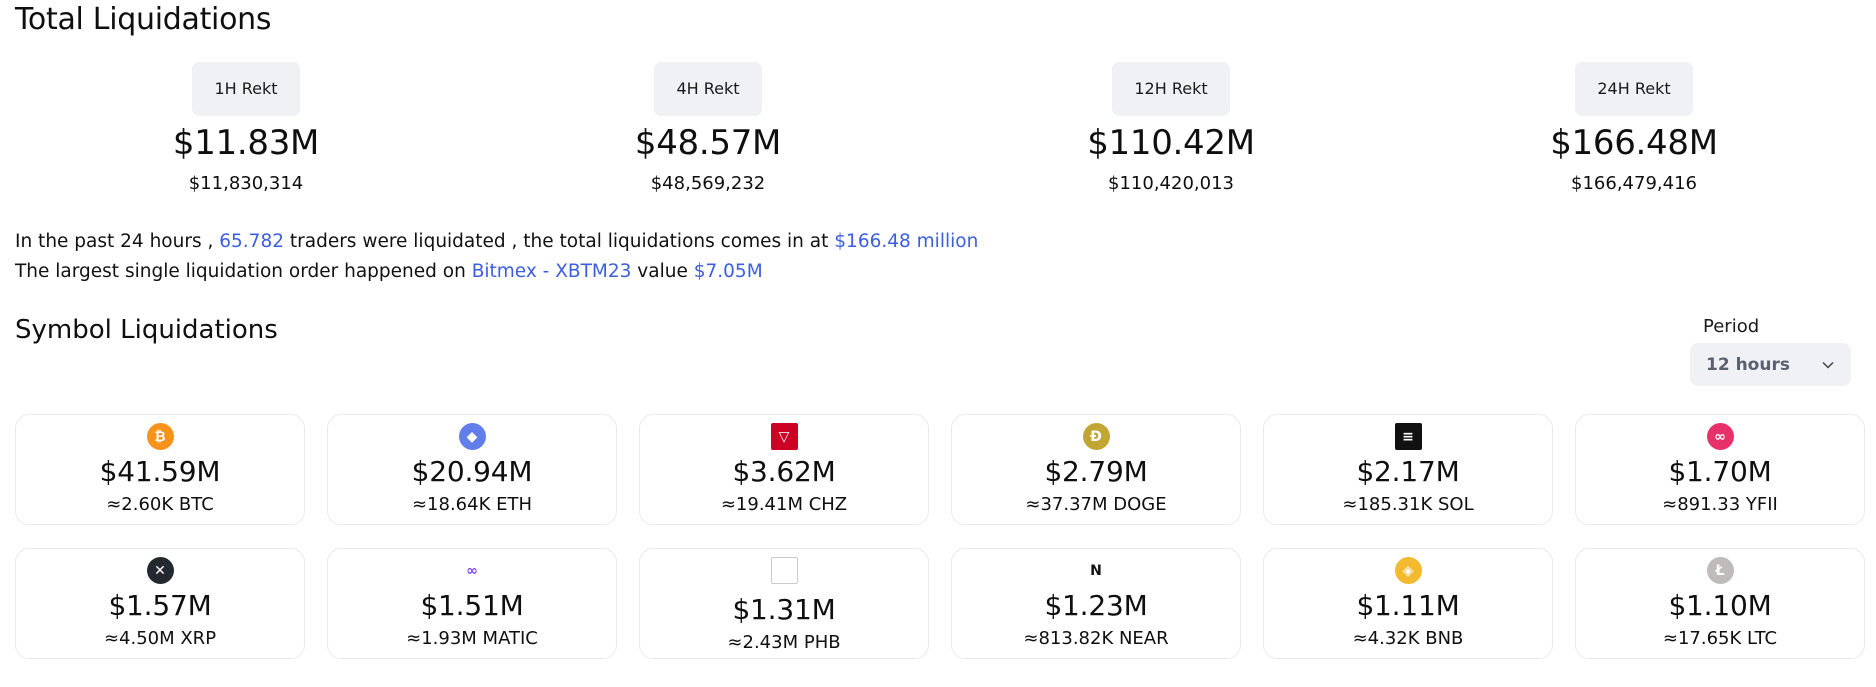 The image size is (1876, 687). I want to click on stat-value-24h: $166.48M, so click(1634, 143).